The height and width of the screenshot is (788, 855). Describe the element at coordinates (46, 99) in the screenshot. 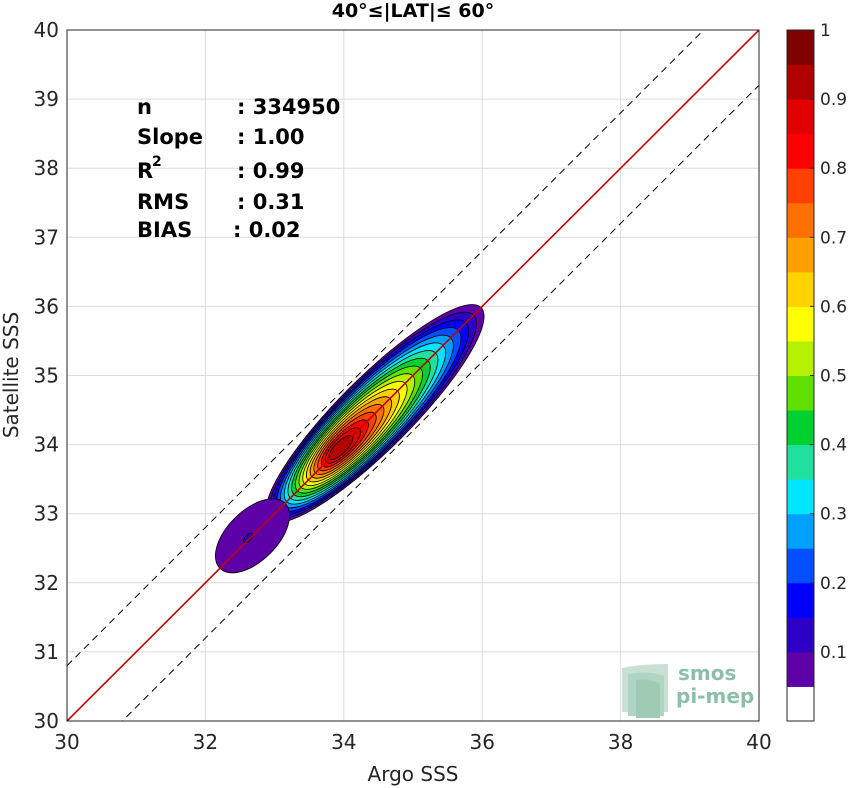

I see `y-tick-label: 39` at that location.